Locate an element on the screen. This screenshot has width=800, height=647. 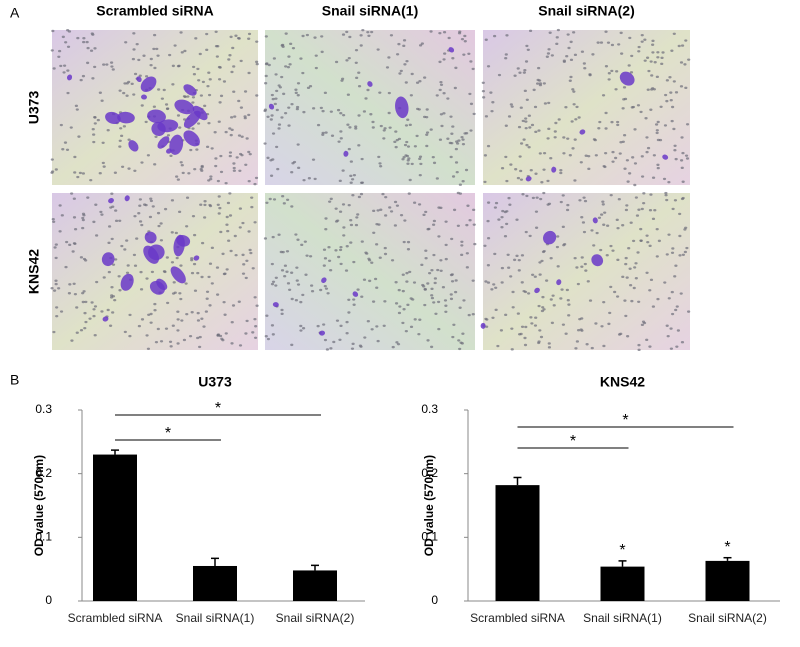
bar is located at coordinates (115, 527).